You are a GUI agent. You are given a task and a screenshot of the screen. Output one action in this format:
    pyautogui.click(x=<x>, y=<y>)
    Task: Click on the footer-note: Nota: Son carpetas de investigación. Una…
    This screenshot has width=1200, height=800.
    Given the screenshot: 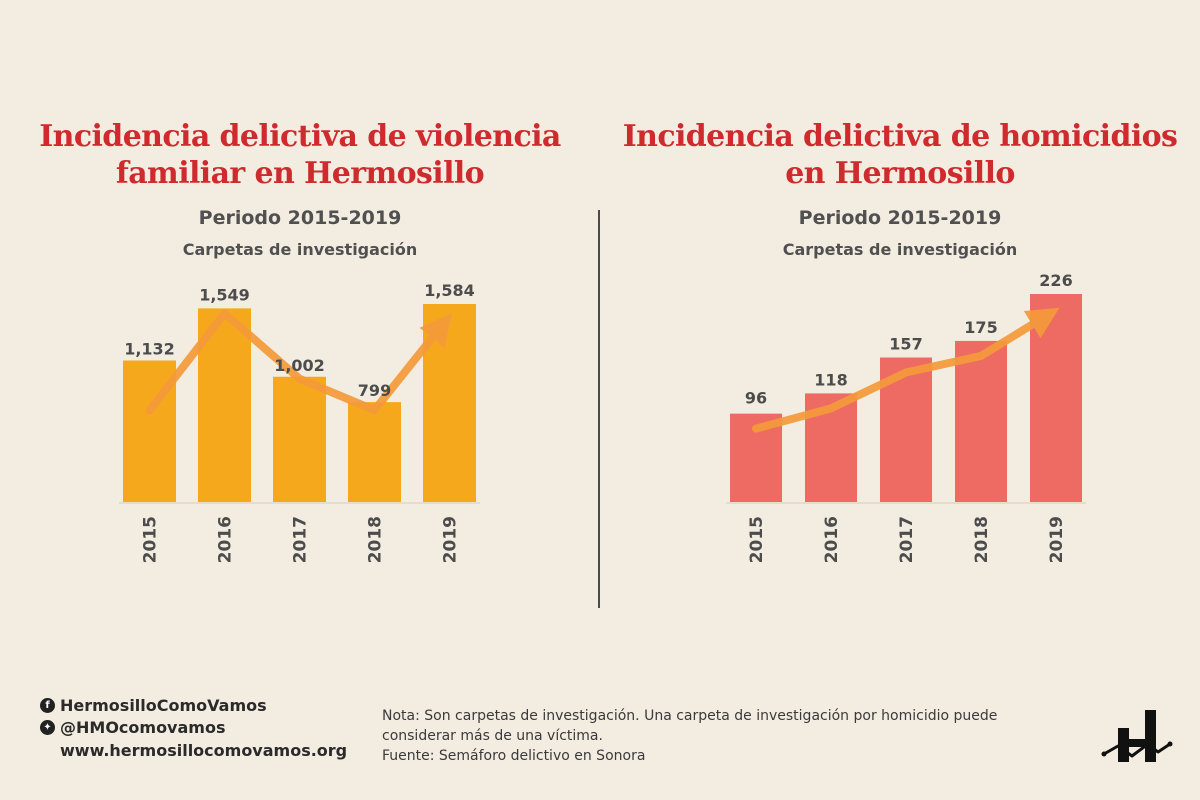 What is the action you would take?
    pyautogui.click(x=722, y=736)
    